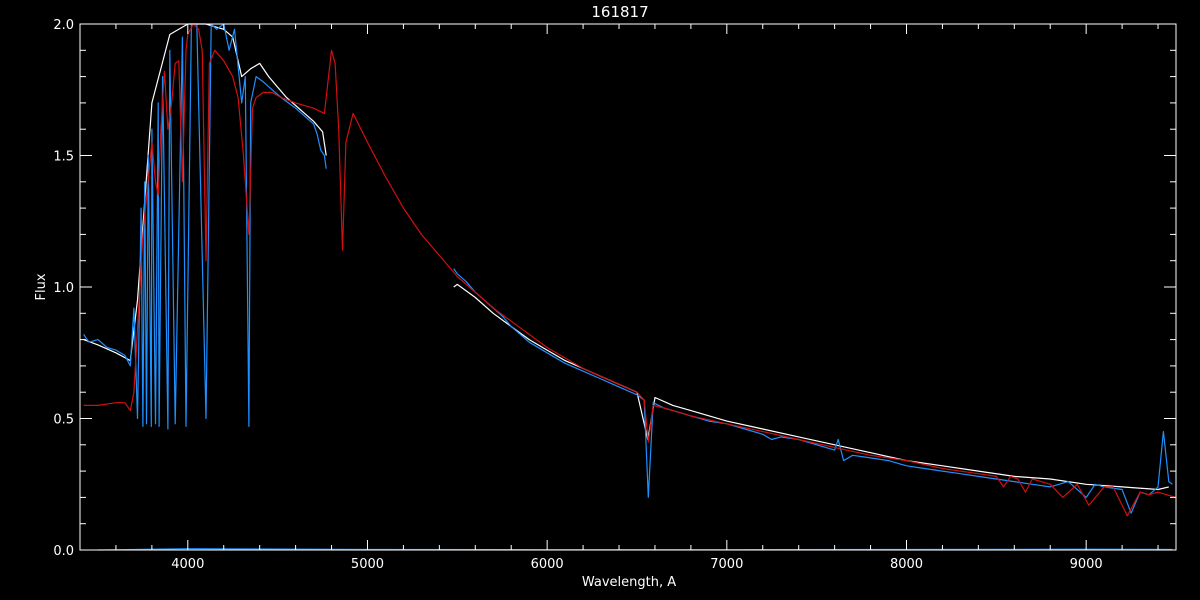  What do you see at coordinates (63, 551) in the screenshot?
I see `y-tick-label: 0.0` at bounding box center [63, 551].